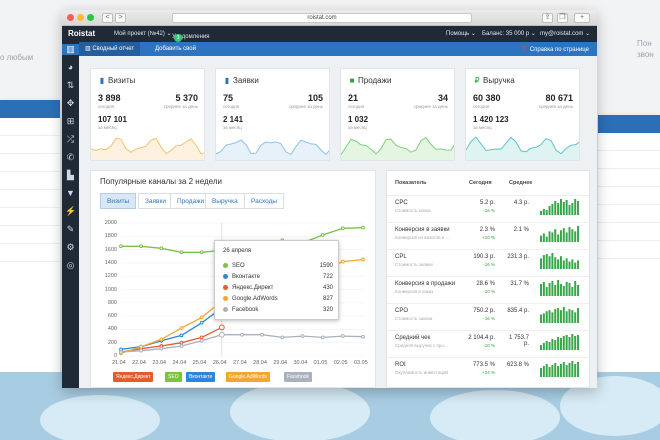  I want to click on back-button: <, so click(107, 18).